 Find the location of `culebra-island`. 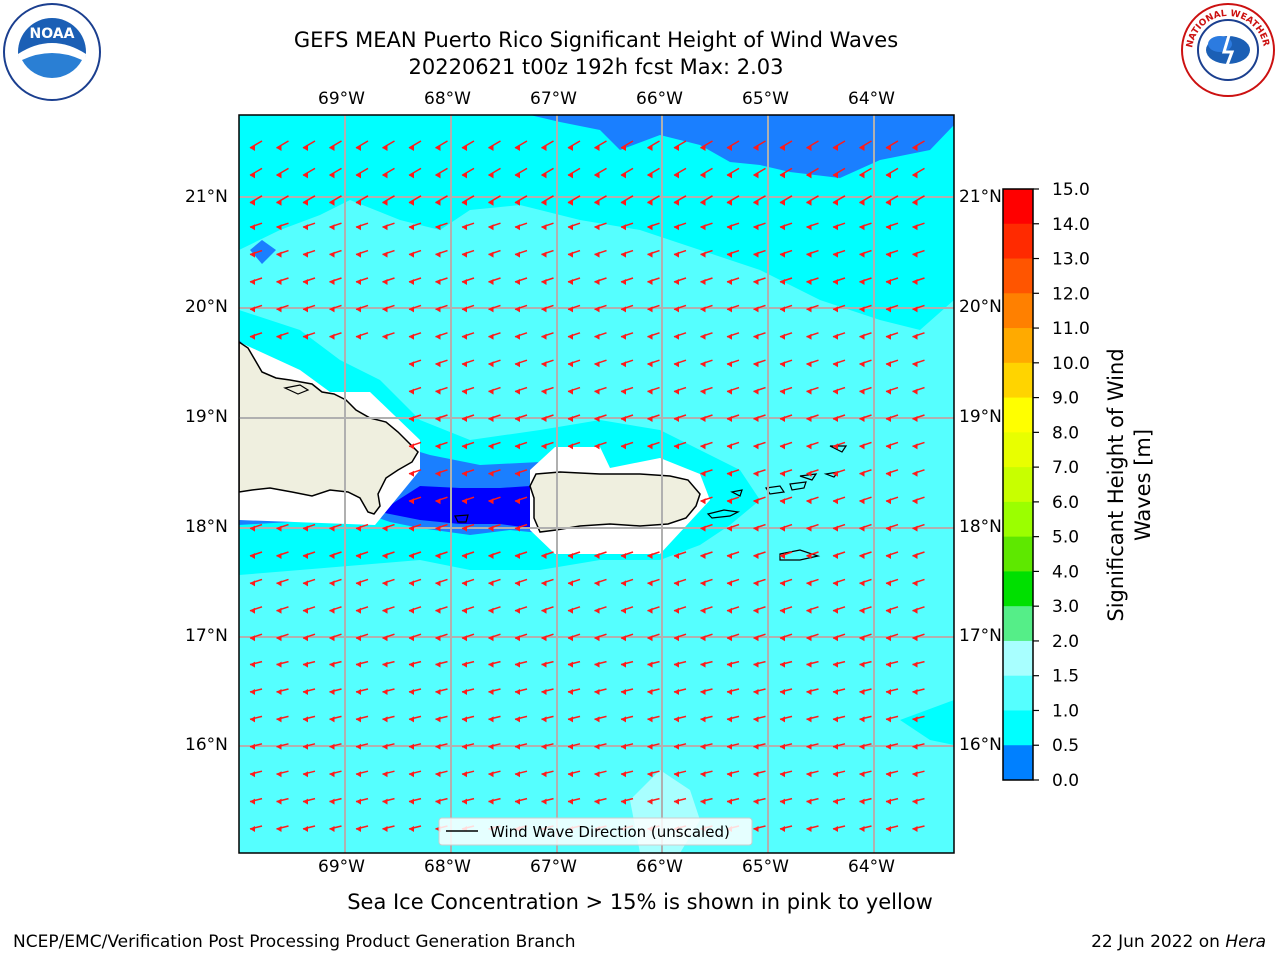

culebra-island is located at coordinates (736, 493).